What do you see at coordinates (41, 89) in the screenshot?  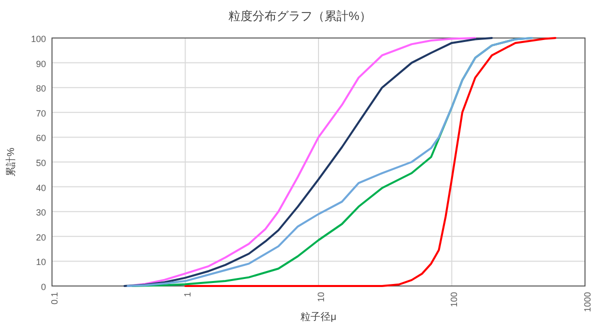 I see `y-tick-label: 80` at bounding box center [41, 89].